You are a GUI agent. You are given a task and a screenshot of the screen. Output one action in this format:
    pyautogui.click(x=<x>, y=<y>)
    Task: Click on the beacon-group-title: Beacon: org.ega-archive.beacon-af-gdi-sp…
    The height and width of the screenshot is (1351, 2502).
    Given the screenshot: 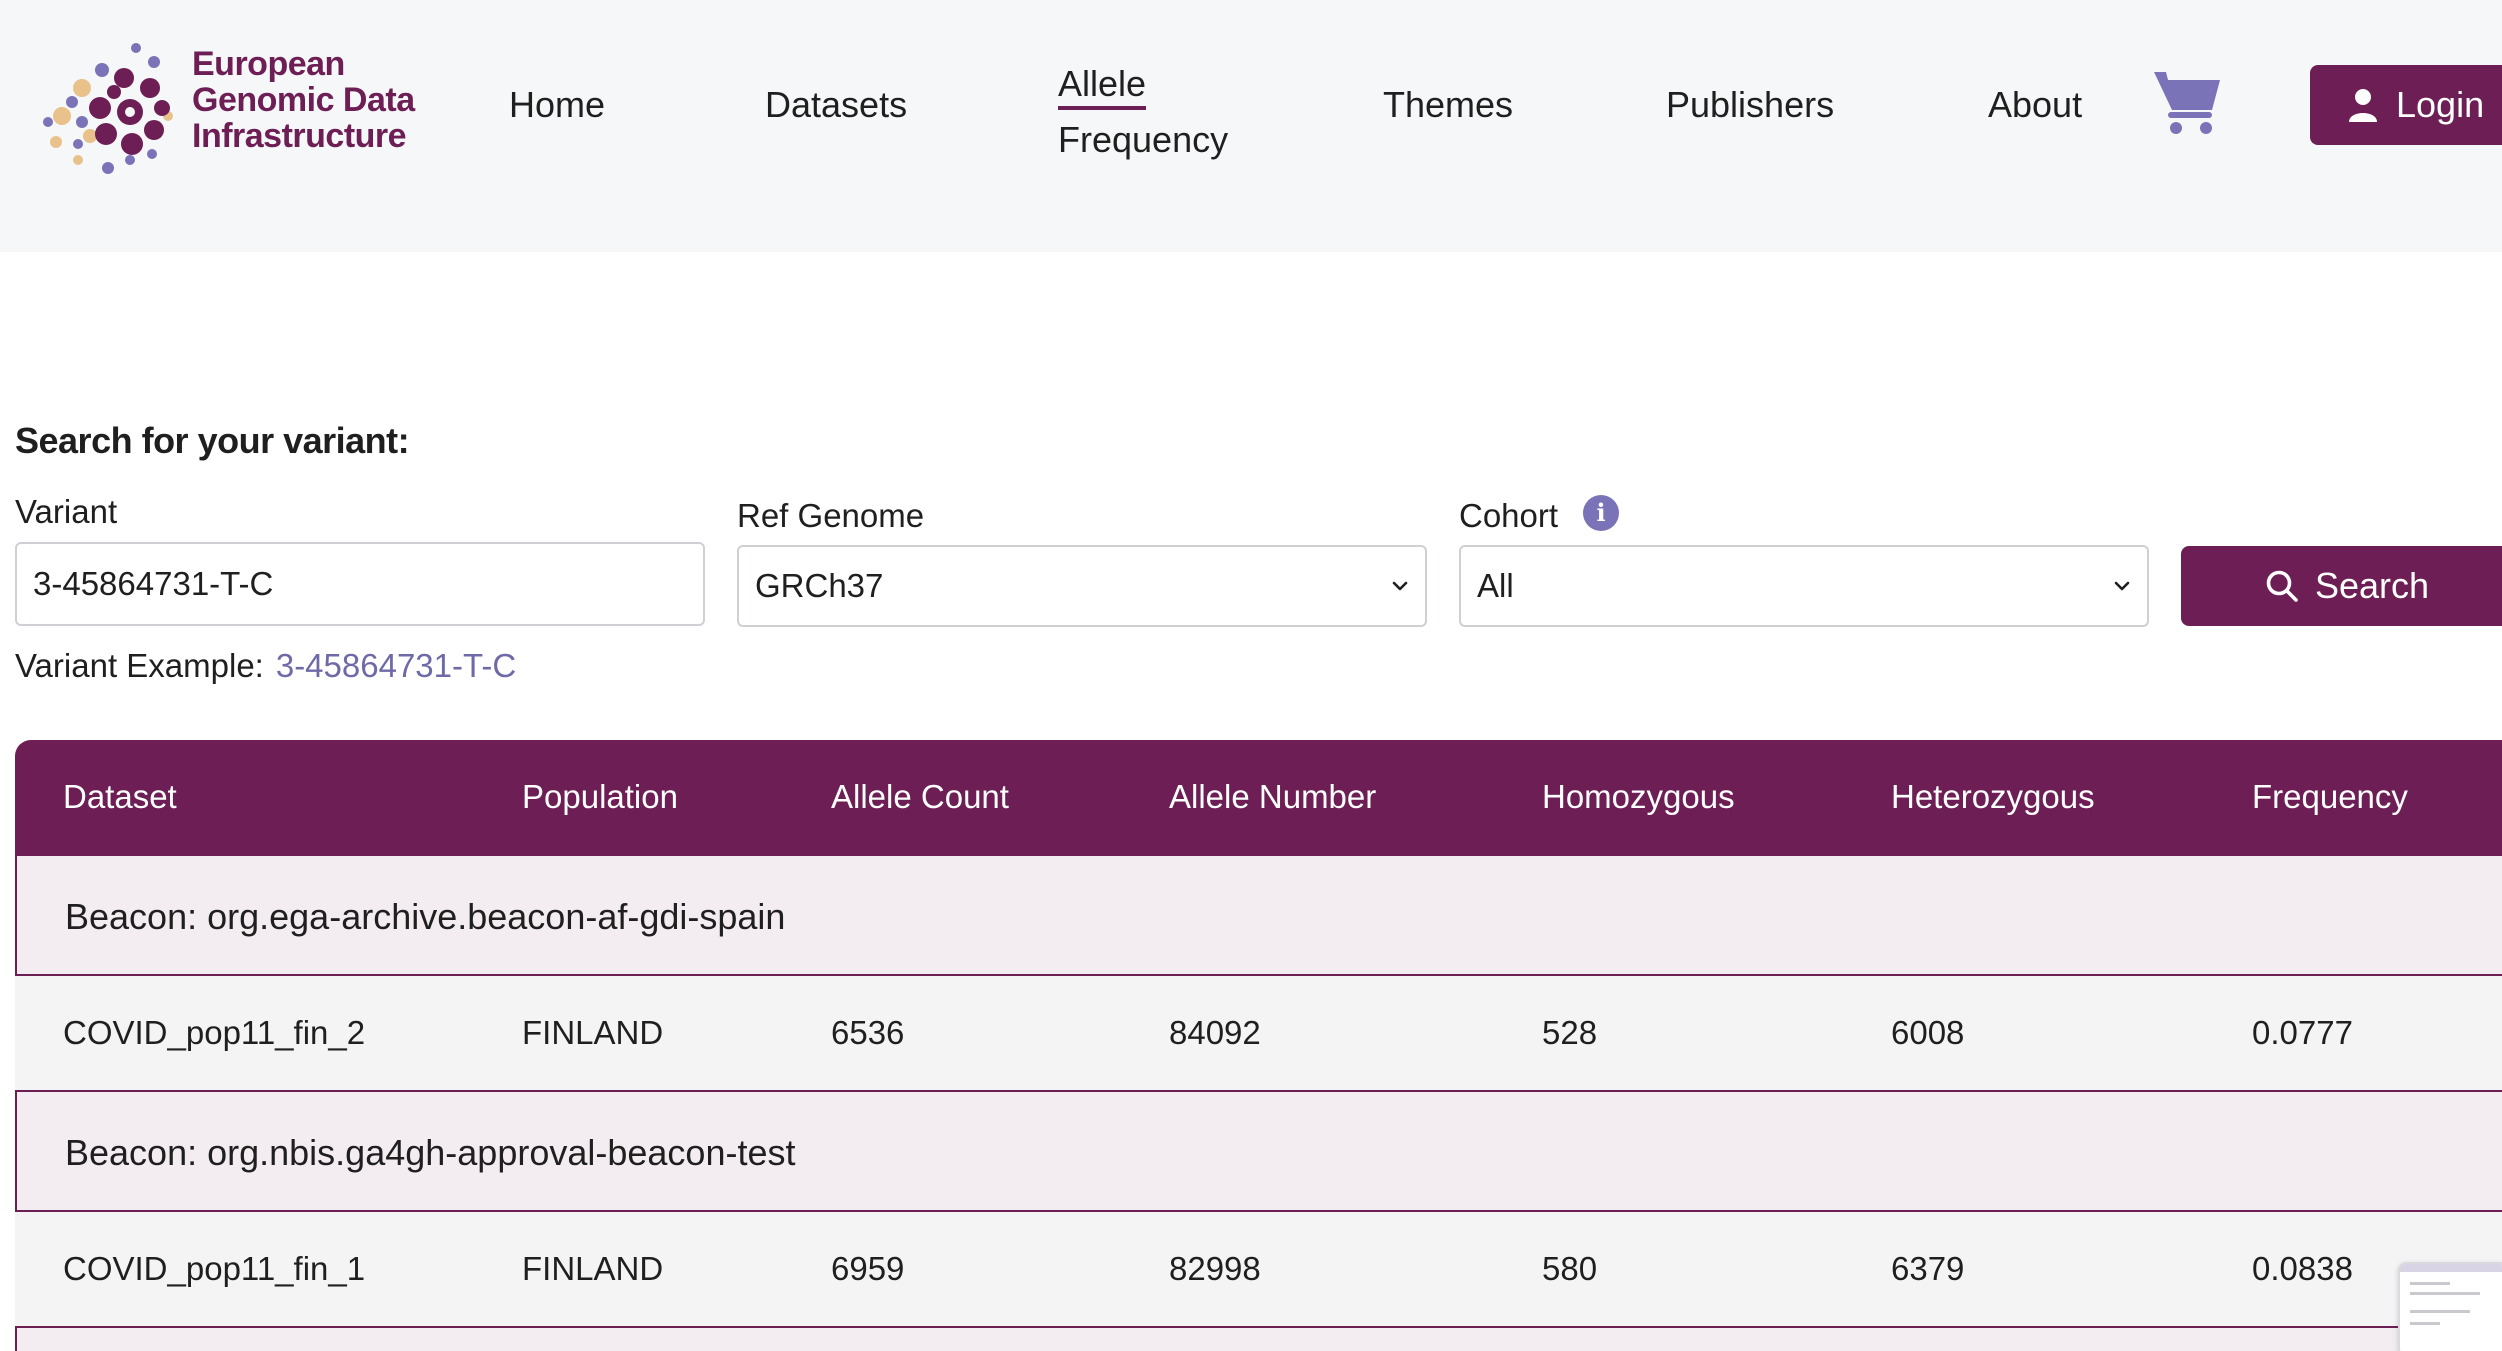 What is the action you would take?
    pyautogui.click(x=425, y=916)
    